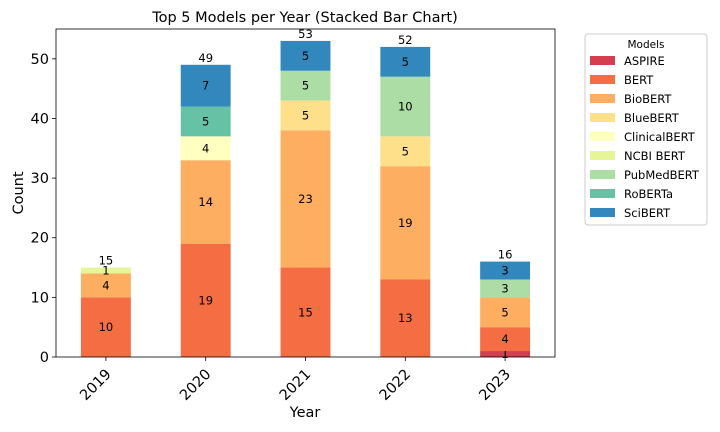  Describe the element at coordinates (646, 45) in the screenshot. I see `legend-title: Models` at that location.